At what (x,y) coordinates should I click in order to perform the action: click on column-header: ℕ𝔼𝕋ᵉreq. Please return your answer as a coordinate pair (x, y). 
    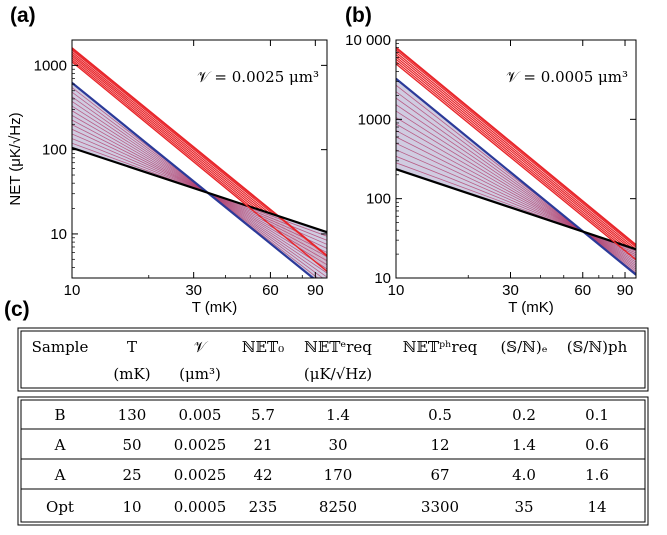
    Looking at the image, I should click on (338, 347).